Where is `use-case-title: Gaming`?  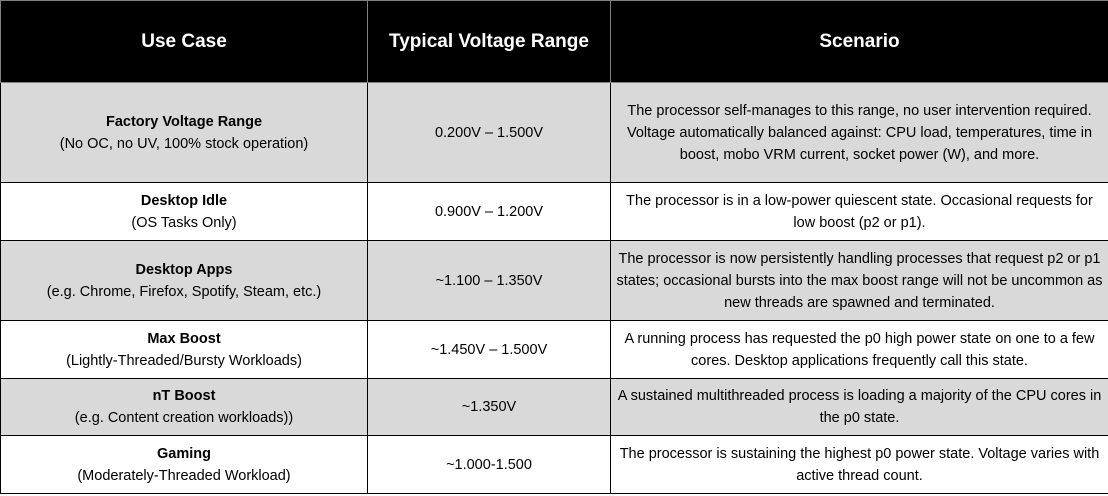 use-case-title: Gaming is located at coordinates (184, 453).